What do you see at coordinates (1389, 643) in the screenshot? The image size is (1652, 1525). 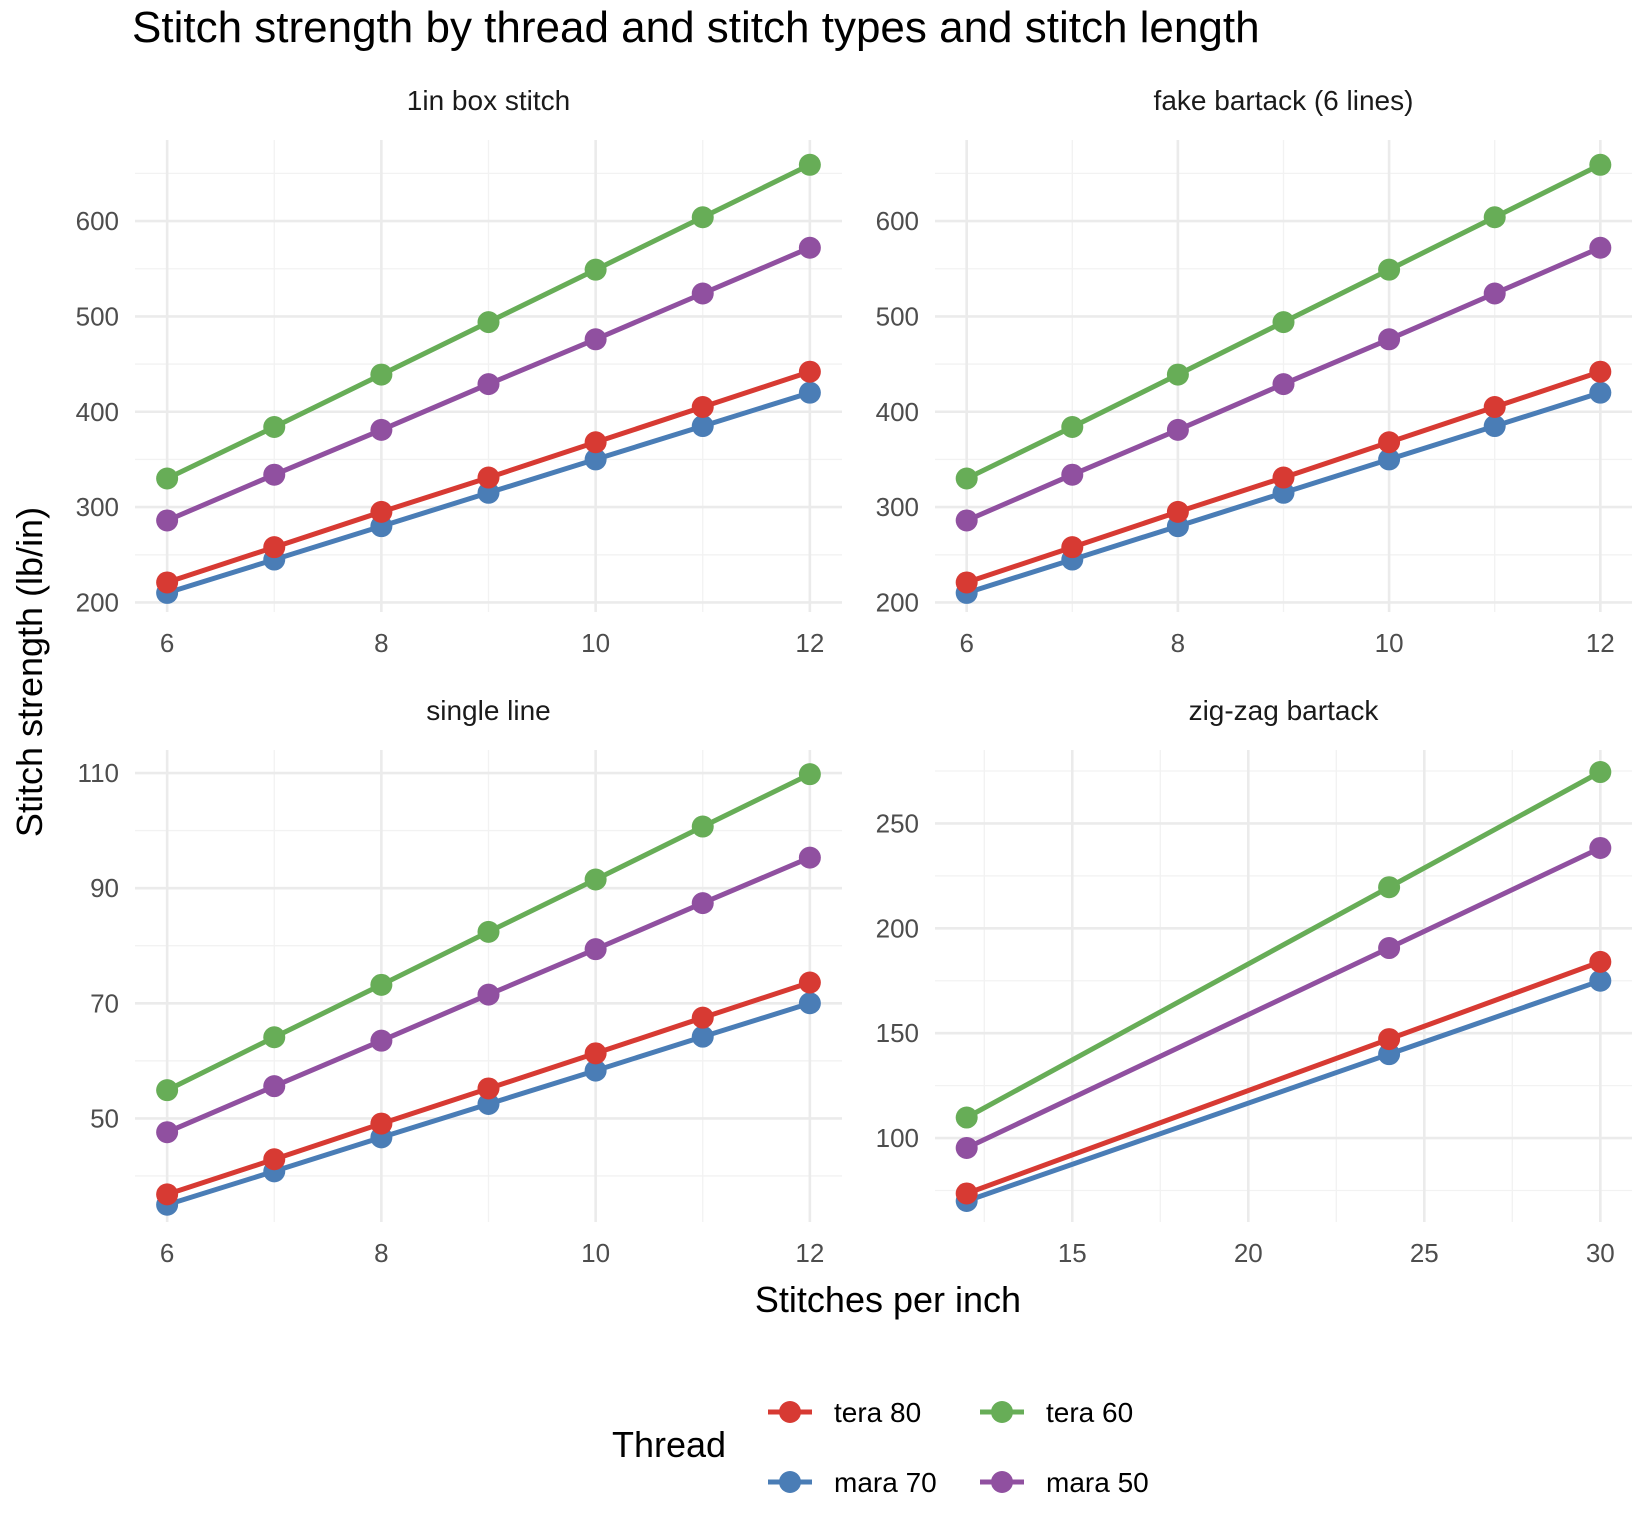 I see `x-tick-label: 10` at bounding box center [1389, 643].